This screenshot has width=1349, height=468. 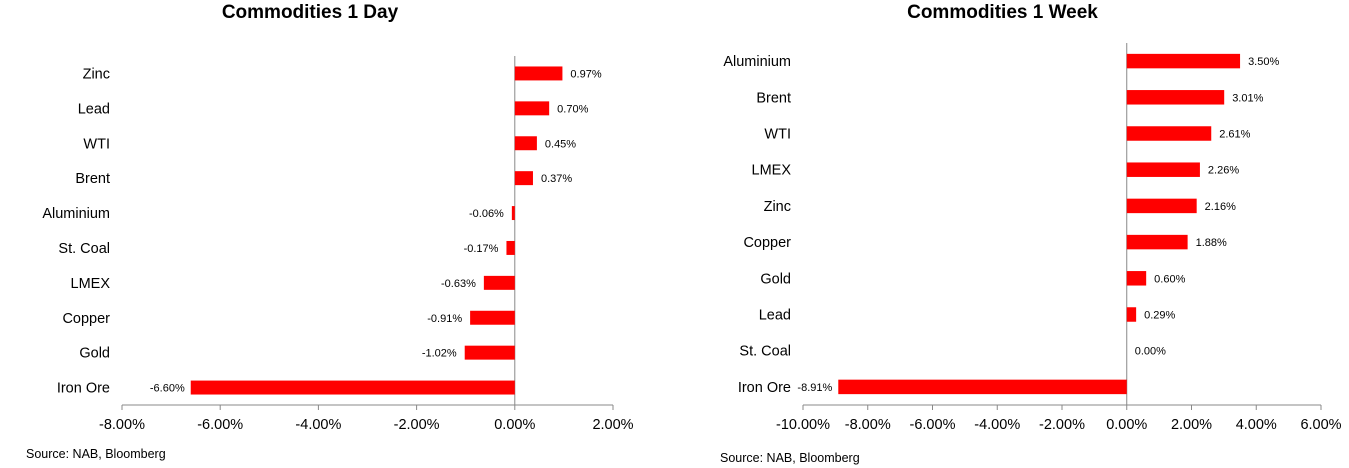 I want to click on value-label: 3.50%, so click(x=1263, y=62).